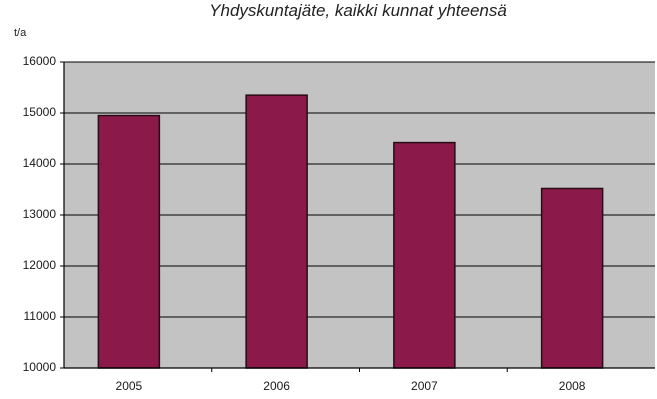 This screenshot has height=399, width=657. Describe the element at coordinates (424, 386) in the screenshot. I see `x-tick-label: 2007` at that location.